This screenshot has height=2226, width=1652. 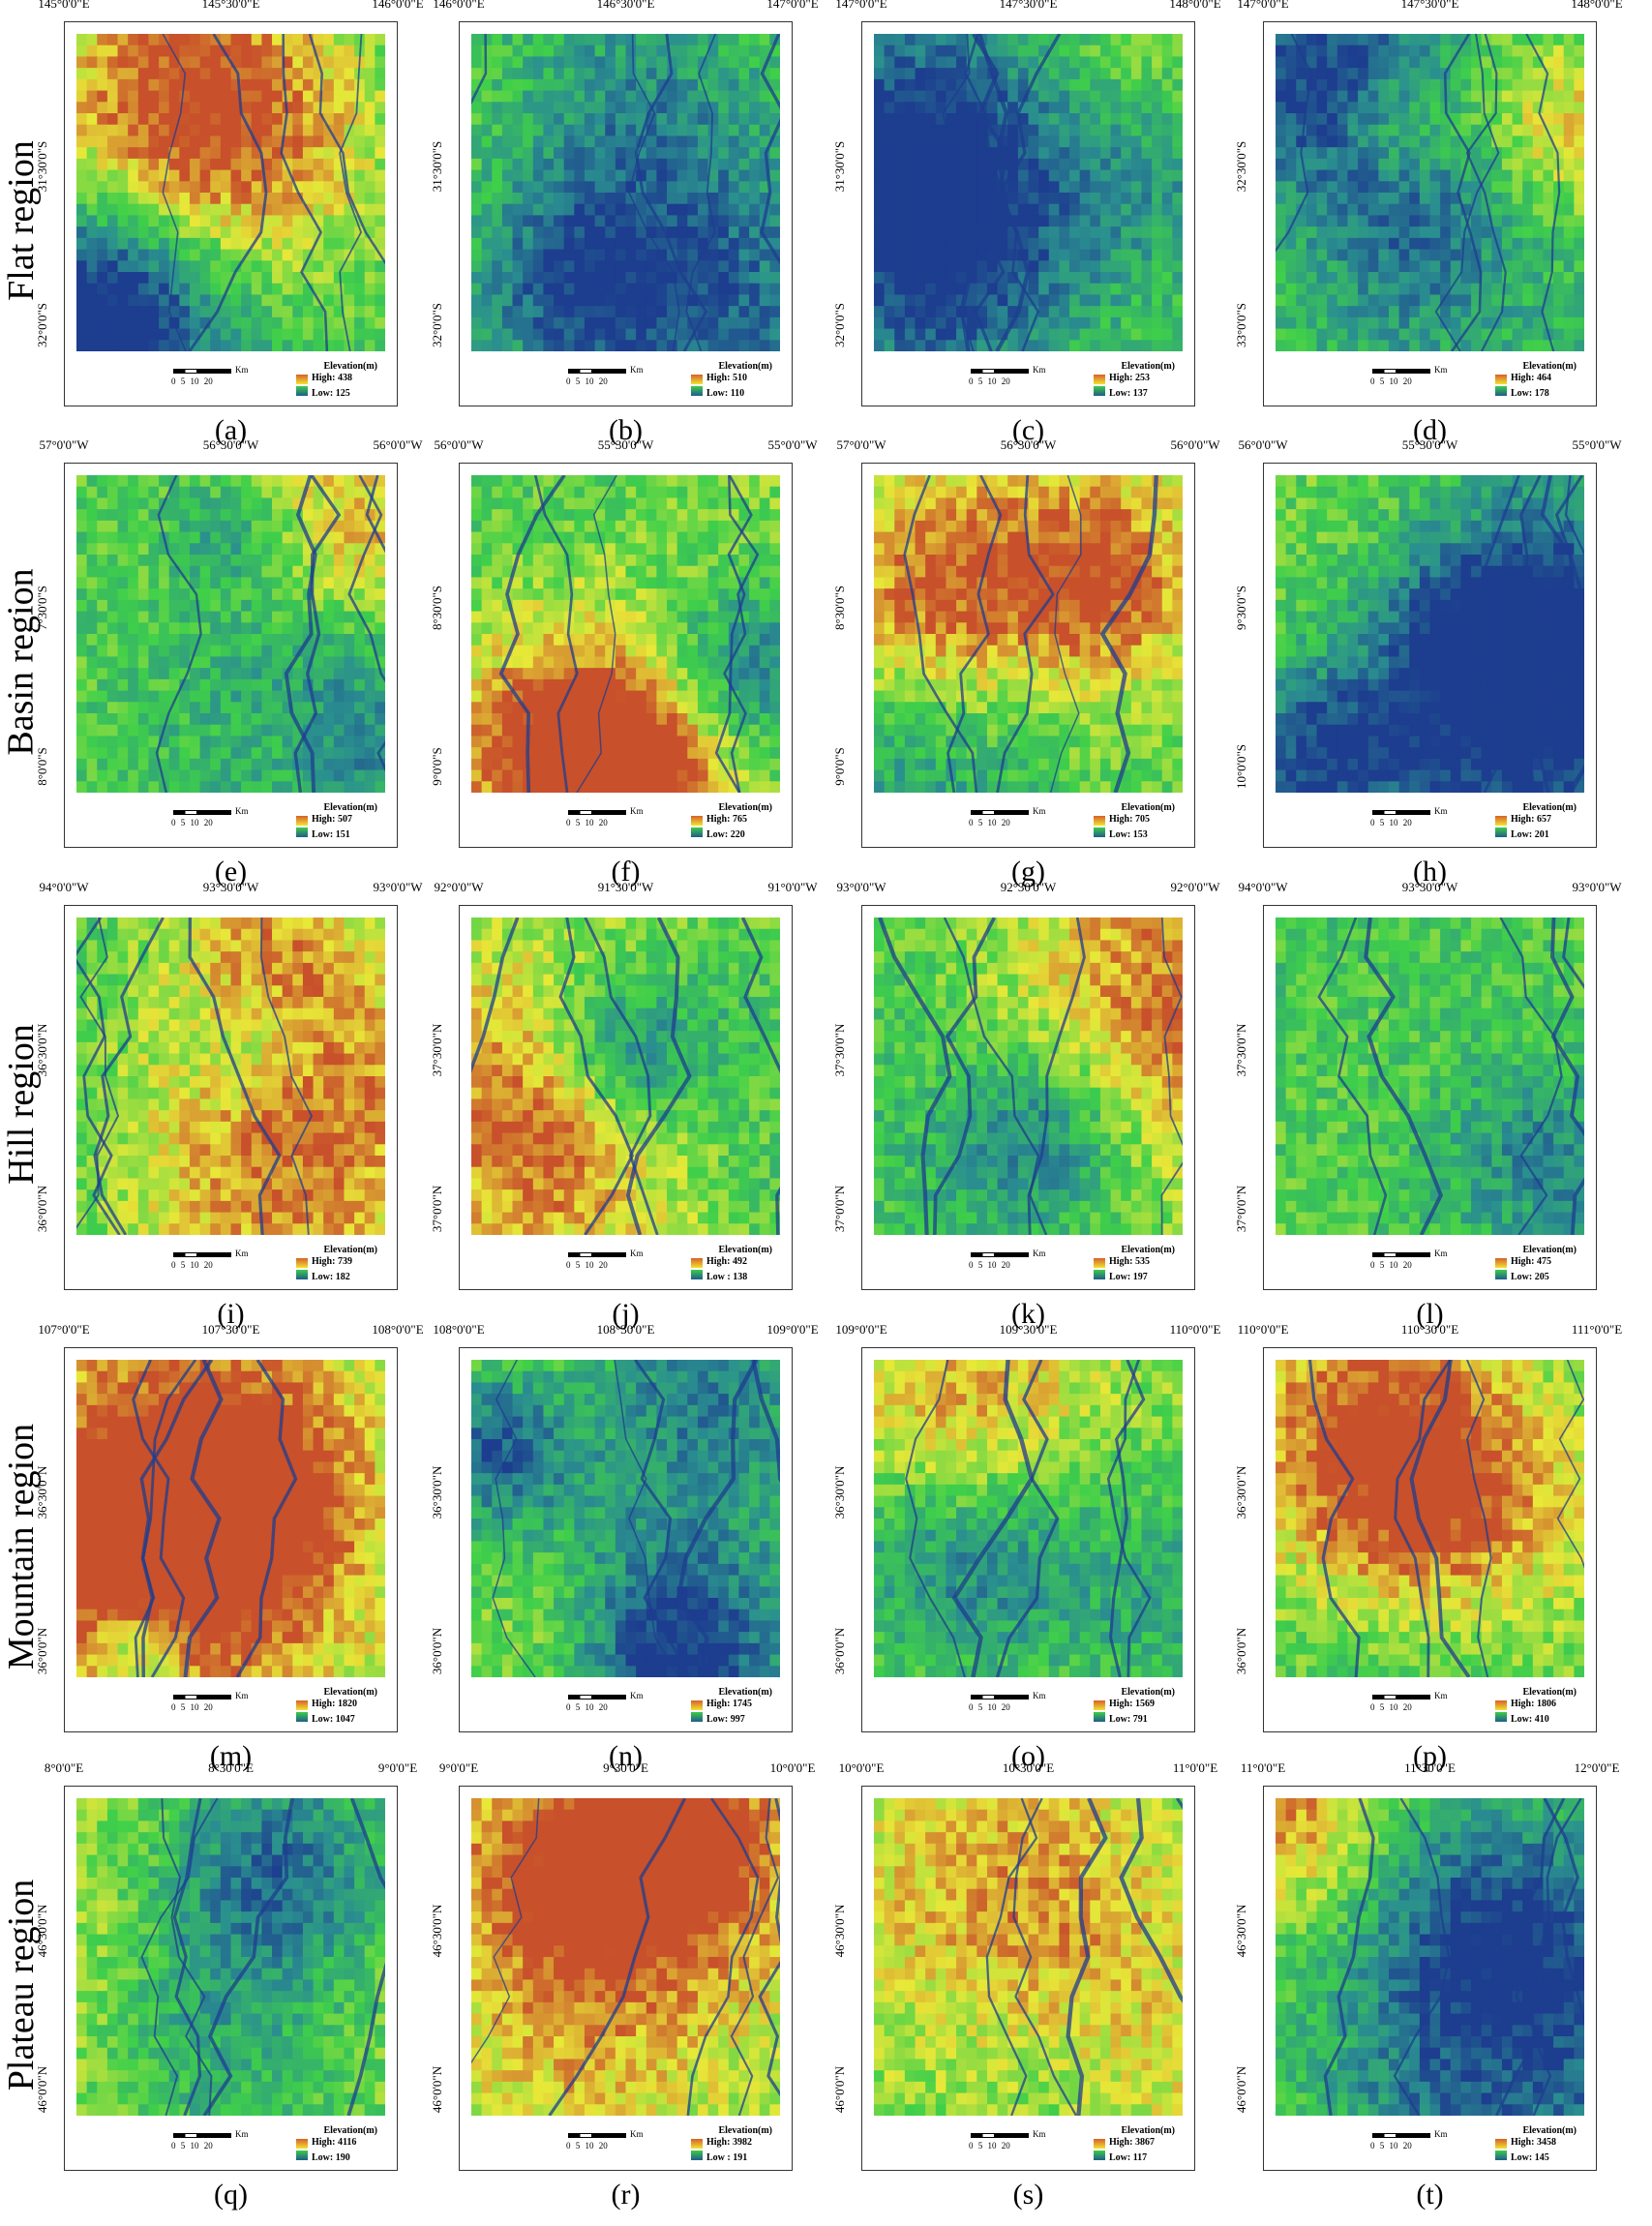 What do you see at coordinates (192, 822) in the screenshot?
I see `scale-bar-ticks: 0 5 10 20` at bounding box center [192, 822].